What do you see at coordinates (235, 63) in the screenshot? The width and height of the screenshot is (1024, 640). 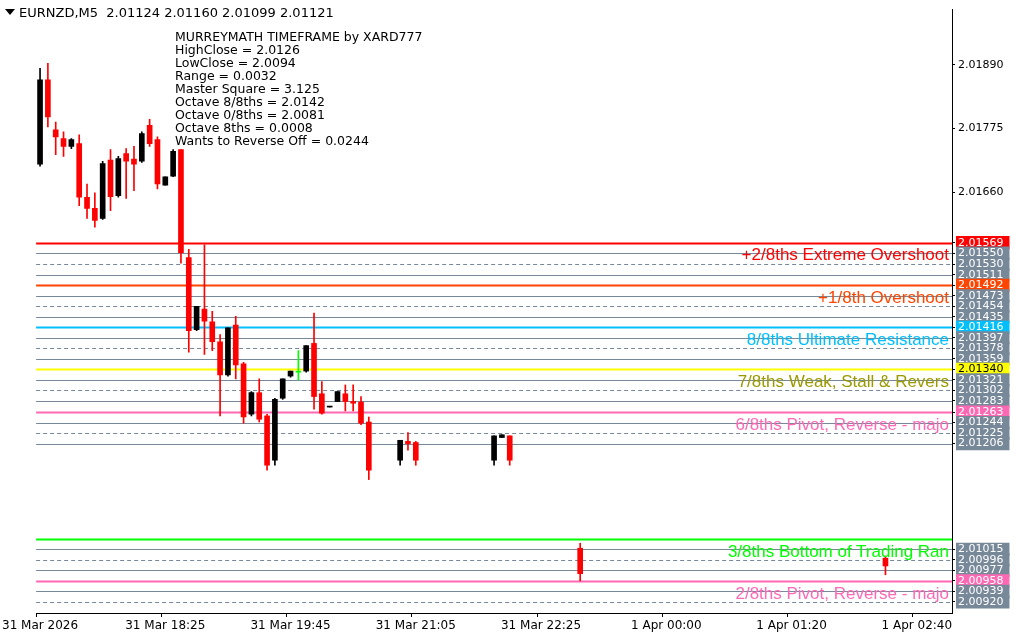 I see `annotation: LowClose = 2.0094` at bounding box center [235, 63].